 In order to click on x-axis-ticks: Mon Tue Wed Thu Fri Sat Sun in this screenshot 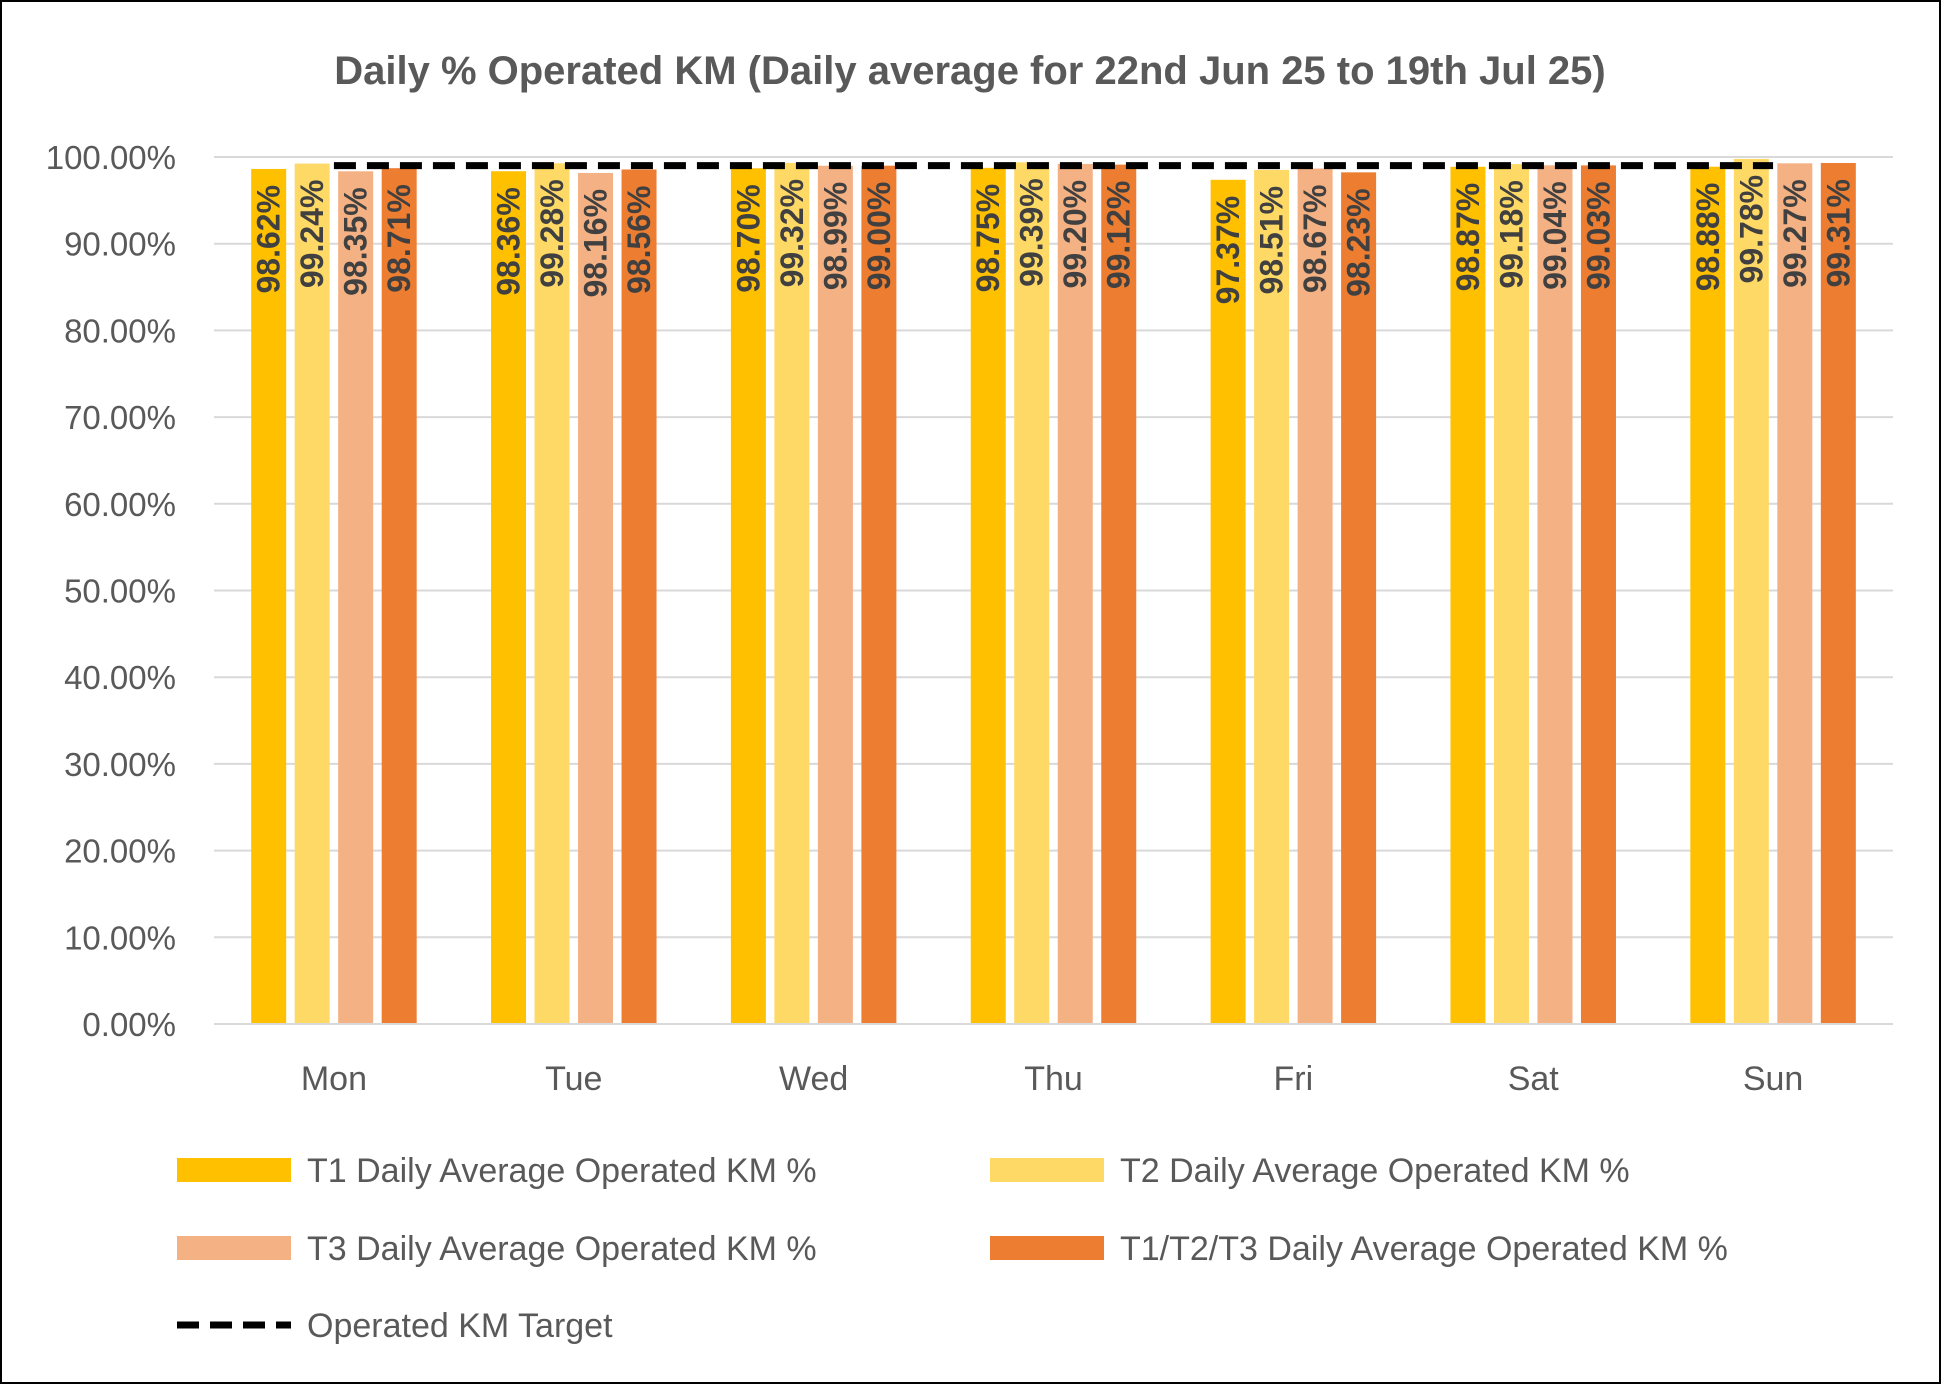, I will do `click(1052, 1079)`.